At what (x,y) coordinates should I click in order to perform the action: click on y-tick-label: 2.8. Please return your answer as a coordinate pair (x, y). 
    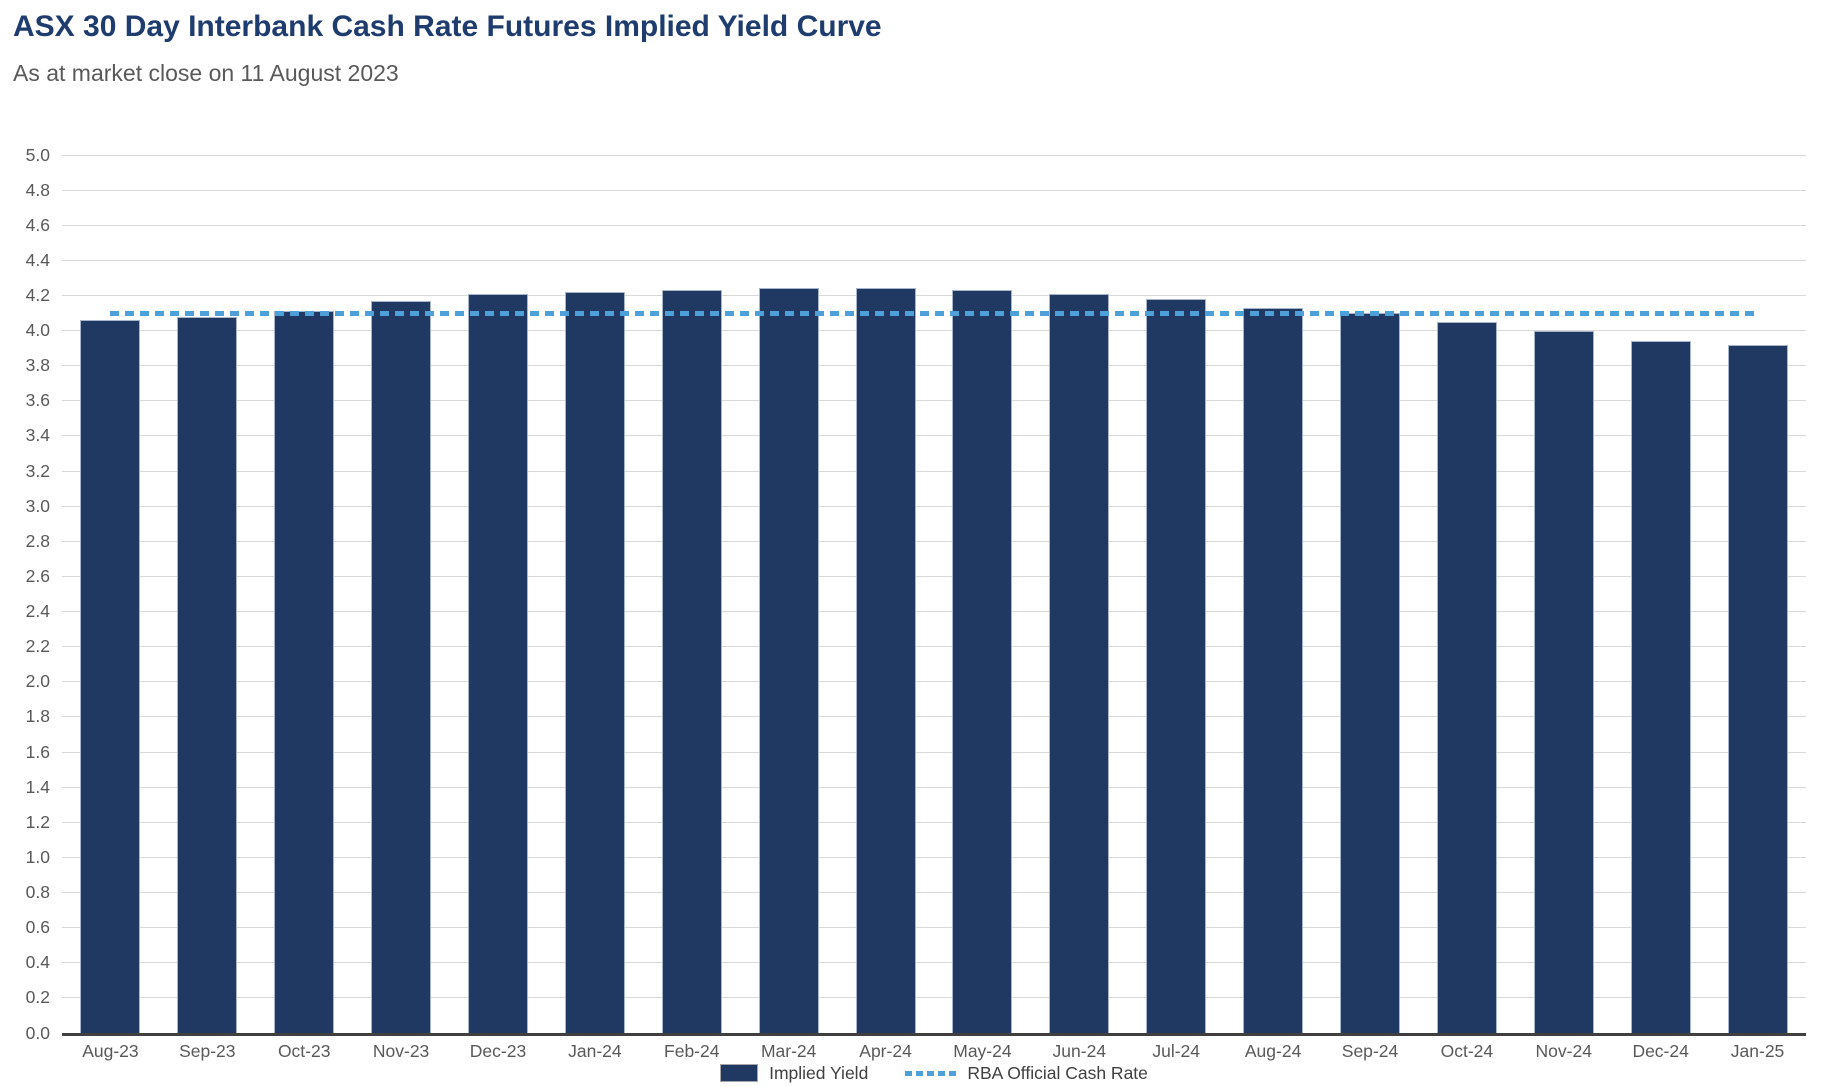
    Looking at the image, I should click on (37, 540).